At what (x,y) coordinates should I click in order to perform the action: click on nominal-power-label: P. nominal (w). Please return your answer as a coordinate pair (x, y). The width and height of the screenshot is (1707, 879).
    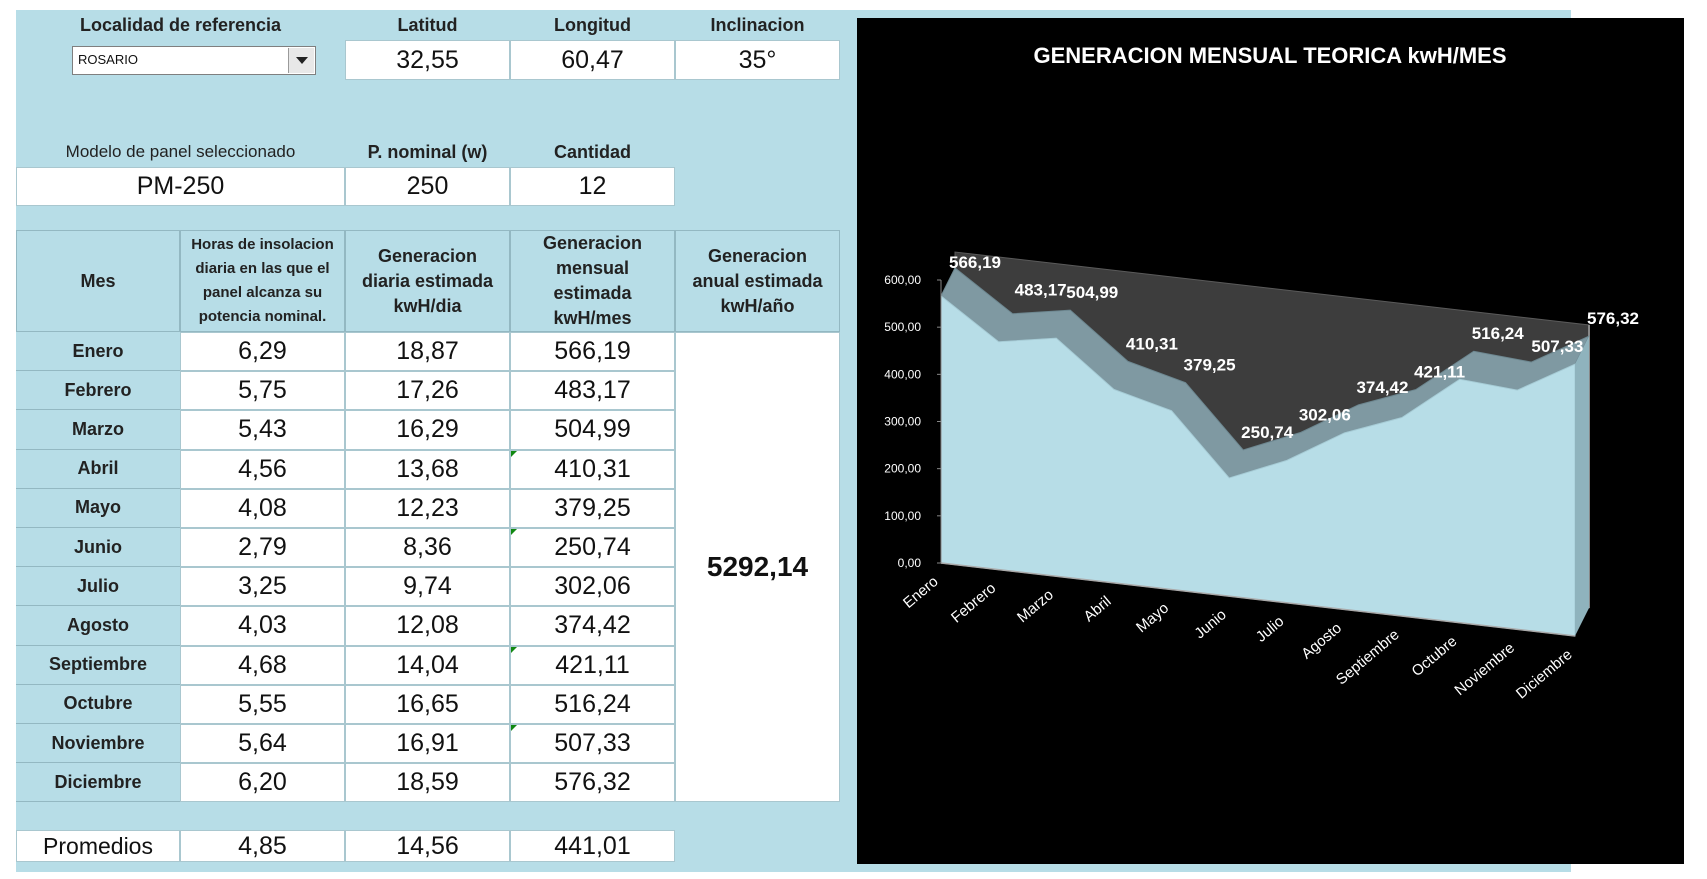
    Looking at the image, I should click on (427, 152).